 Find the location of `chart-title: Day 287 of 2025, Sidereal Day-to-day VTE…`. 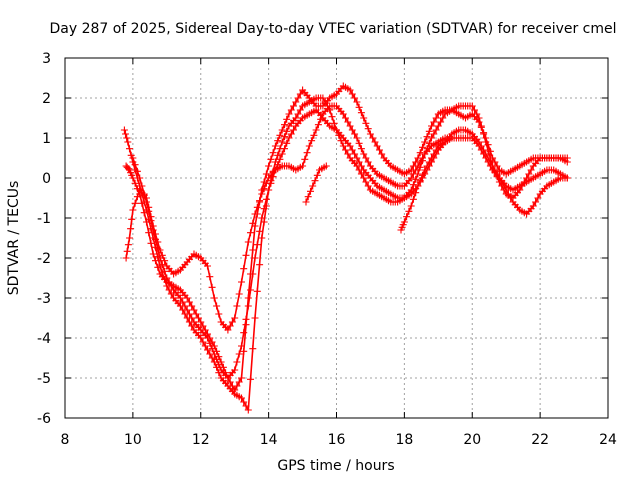

chart-title: Day 287 of 2025, Sidereal Day-to-day VTE… is located at coordinates (332, 29).